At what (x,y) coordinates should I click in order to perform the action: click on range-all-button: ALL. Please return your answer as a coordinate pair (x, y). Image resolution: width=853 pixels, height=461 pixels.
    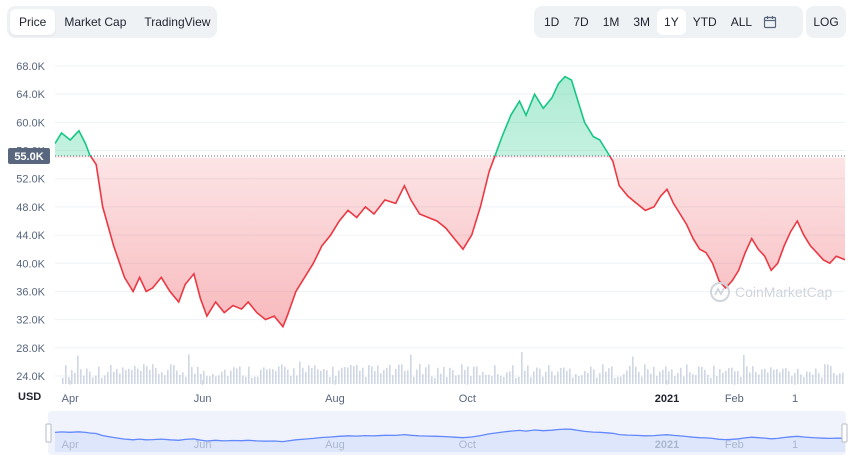
    Looking at the image, I should click on (741, 22).